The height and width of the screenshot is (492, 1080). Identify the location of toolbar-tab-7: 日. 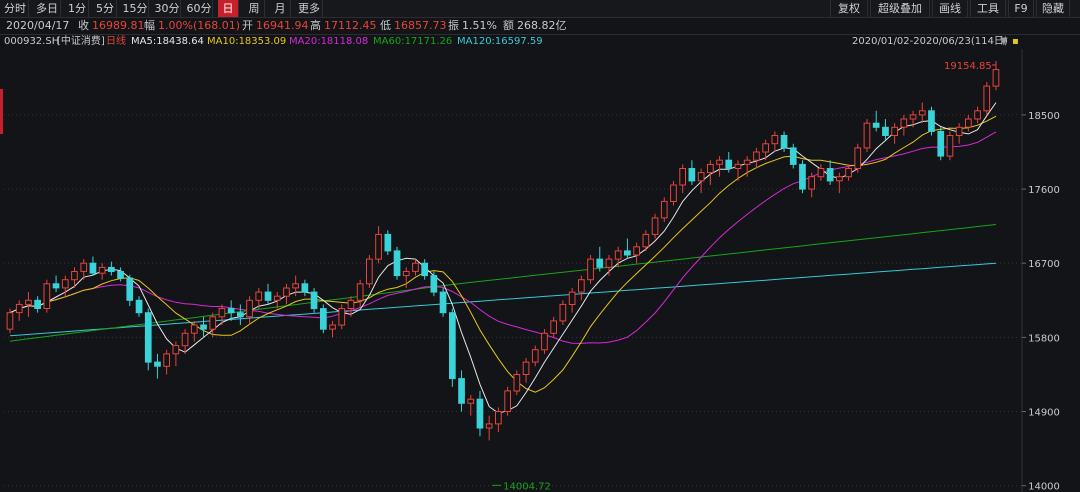
(228, 8).